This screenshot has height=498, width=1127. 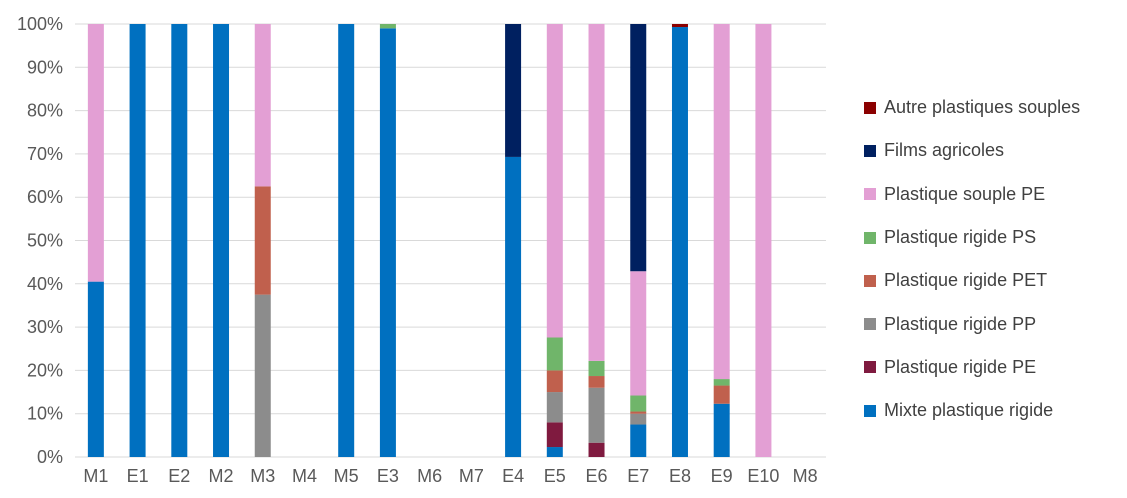 I want to click on y-axis: 0% 10% 20% 30% 40% 50% 60% 70% 80% 90% 100%, so click(x=40, y=240).